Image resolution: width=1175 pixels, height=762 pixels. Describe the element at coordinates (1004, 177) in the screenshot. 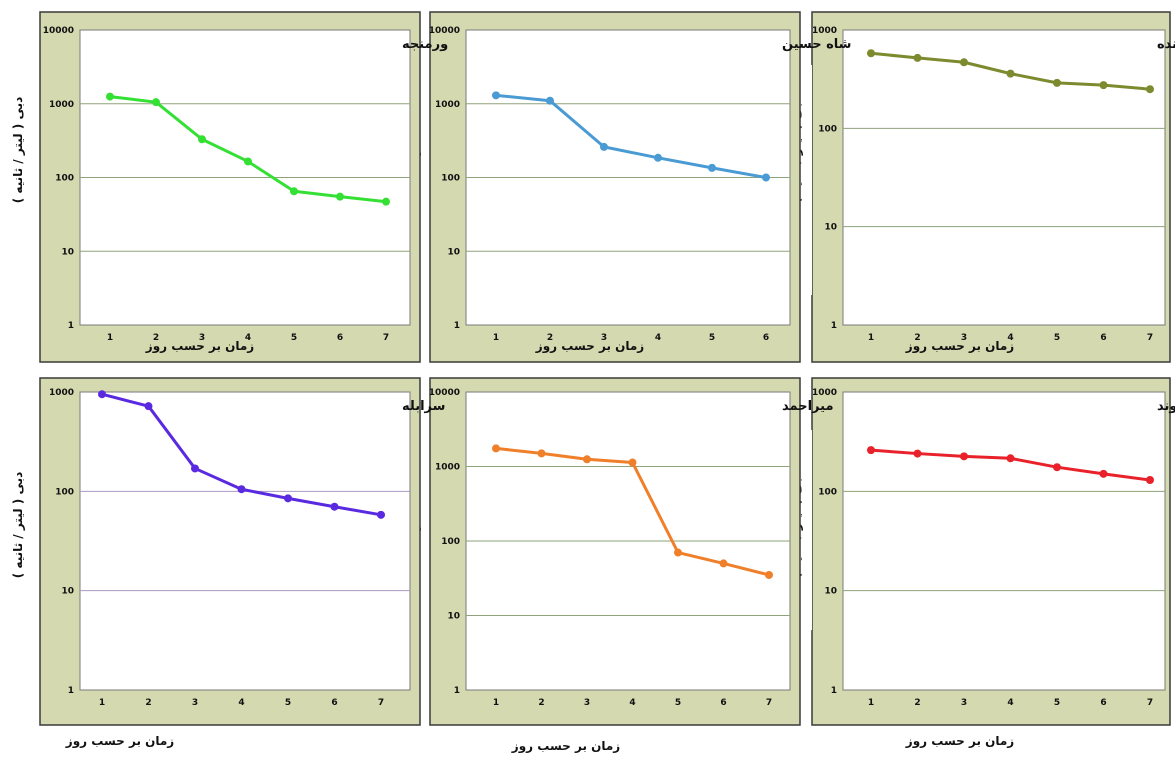

I see `plot-area` at that location.